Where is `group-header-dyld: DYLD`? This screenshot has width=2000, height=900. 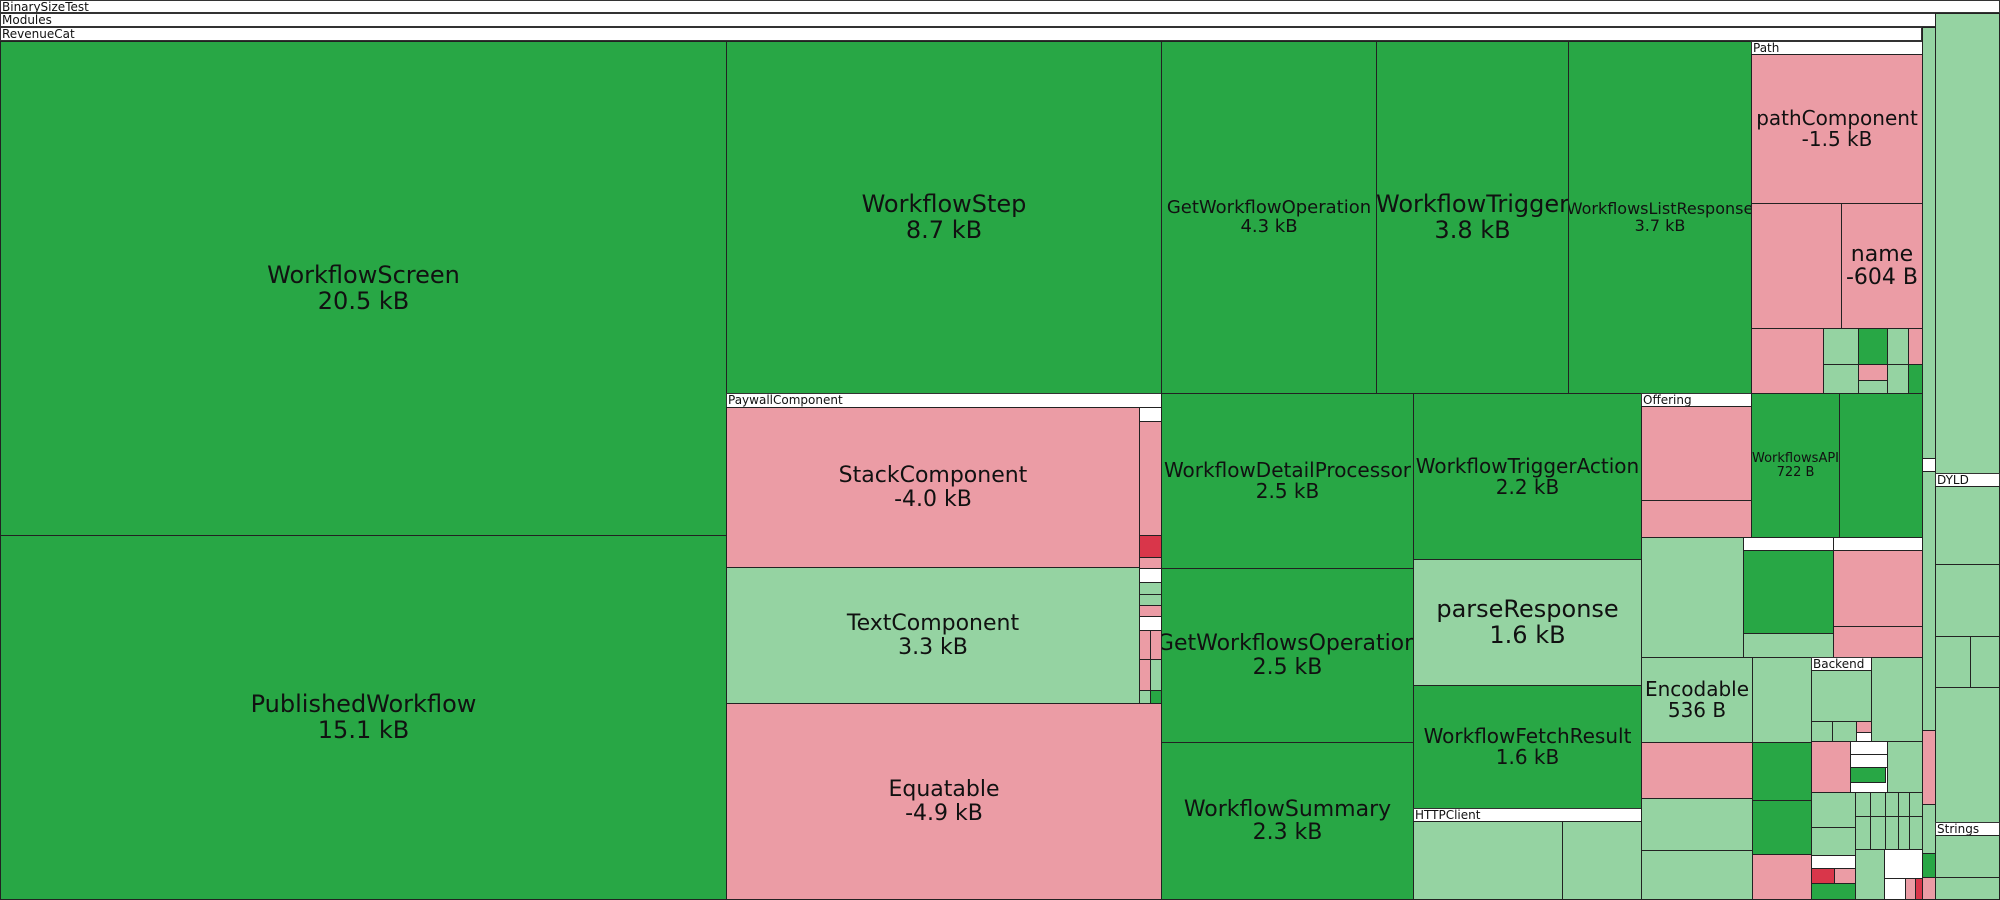
group-header-dyld: DYLD is located at coordinates (1967, 480).